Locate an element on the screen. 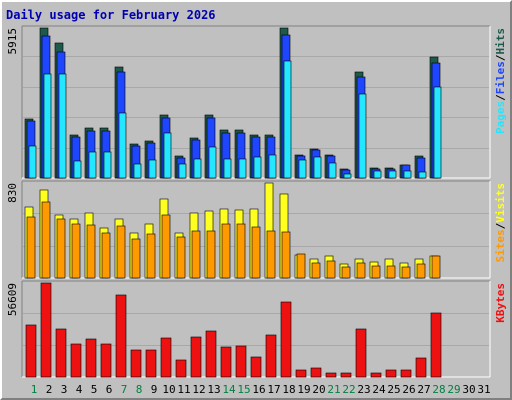  day-label-31: 31 is located at coordinates (483, 389).